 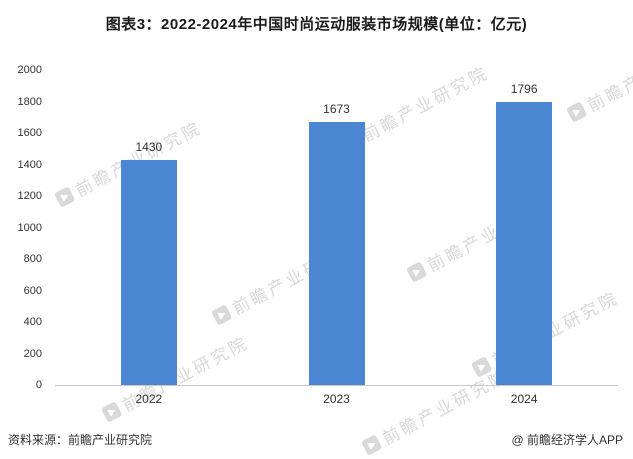 What do you see at coordinates (29, 70) in the screenshot?
I see `y-tick-label: 2000` at bounding box center [29, 70].